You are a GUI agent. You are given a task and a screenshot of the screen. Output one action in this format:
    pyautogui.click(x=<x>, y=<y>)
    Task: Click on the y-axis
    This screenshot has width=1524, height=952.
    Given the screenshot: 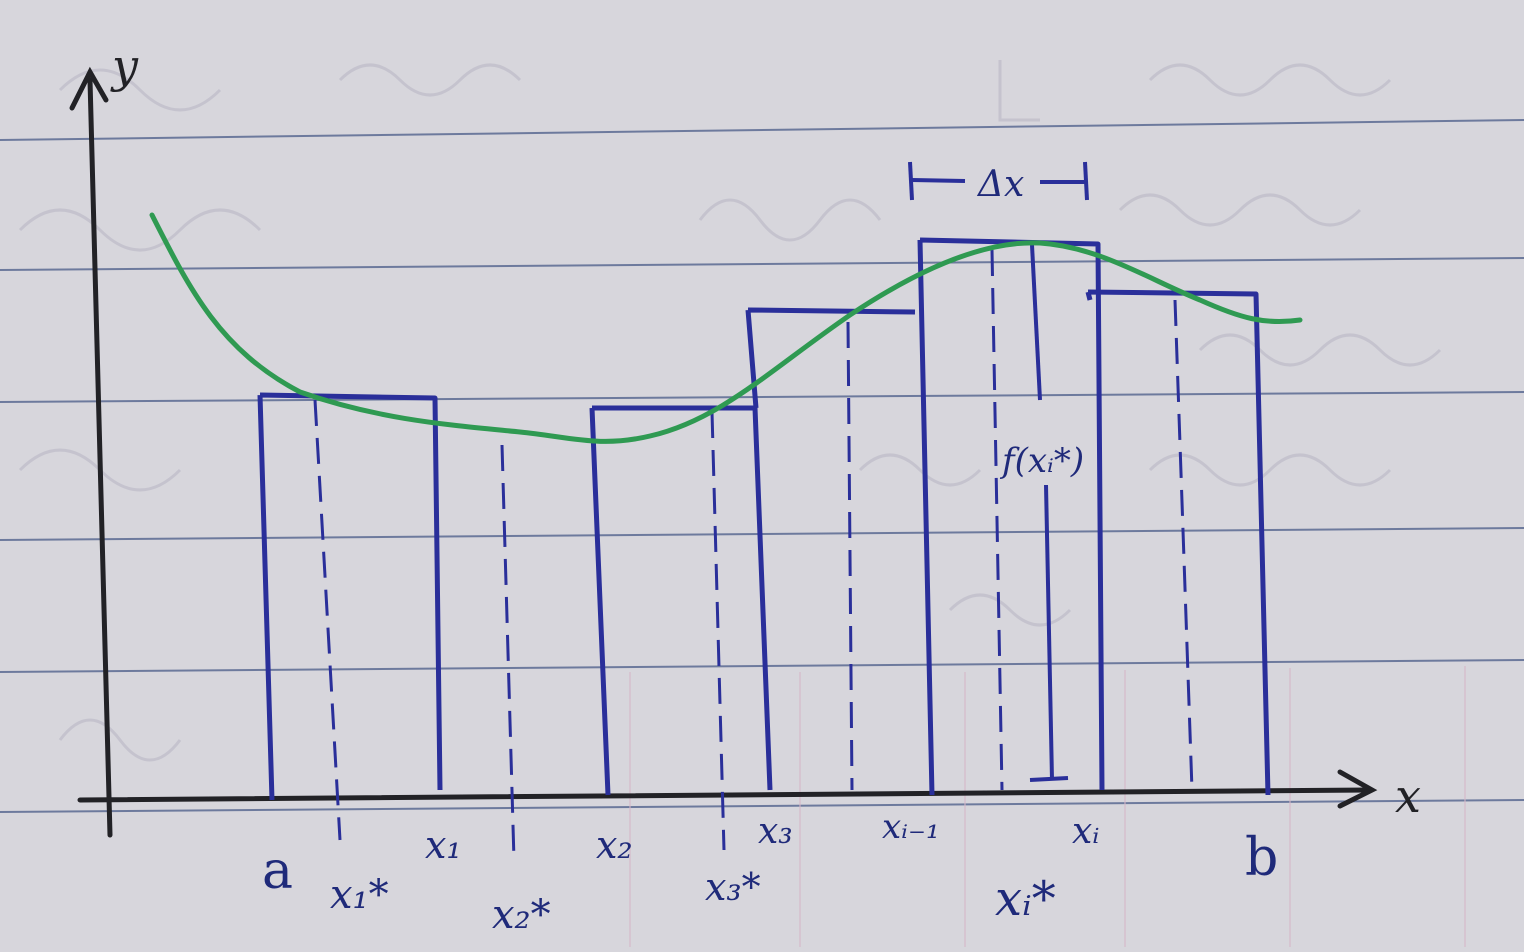 What is the action you would take?
    pyautogui.click(x=100, y=457)
    